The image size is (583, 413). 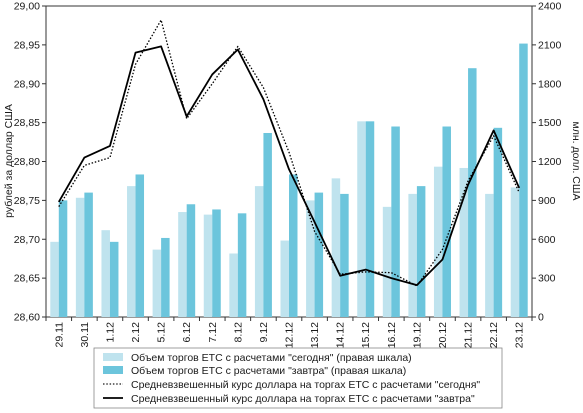 What do you see at coordinates (494, 335) in the screenshot?
I see `x-tick-label: 22.12` at bounding box center [494, 335].